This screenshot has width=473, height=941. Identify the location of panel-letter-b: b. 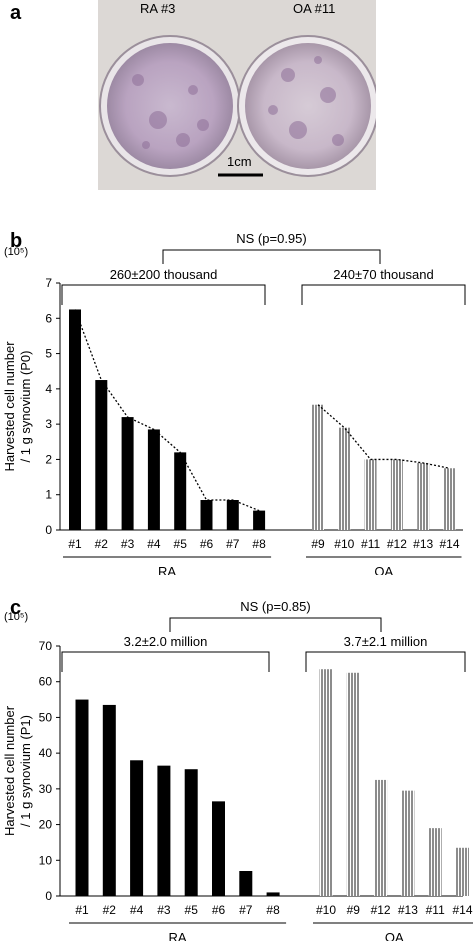
(16, 241).